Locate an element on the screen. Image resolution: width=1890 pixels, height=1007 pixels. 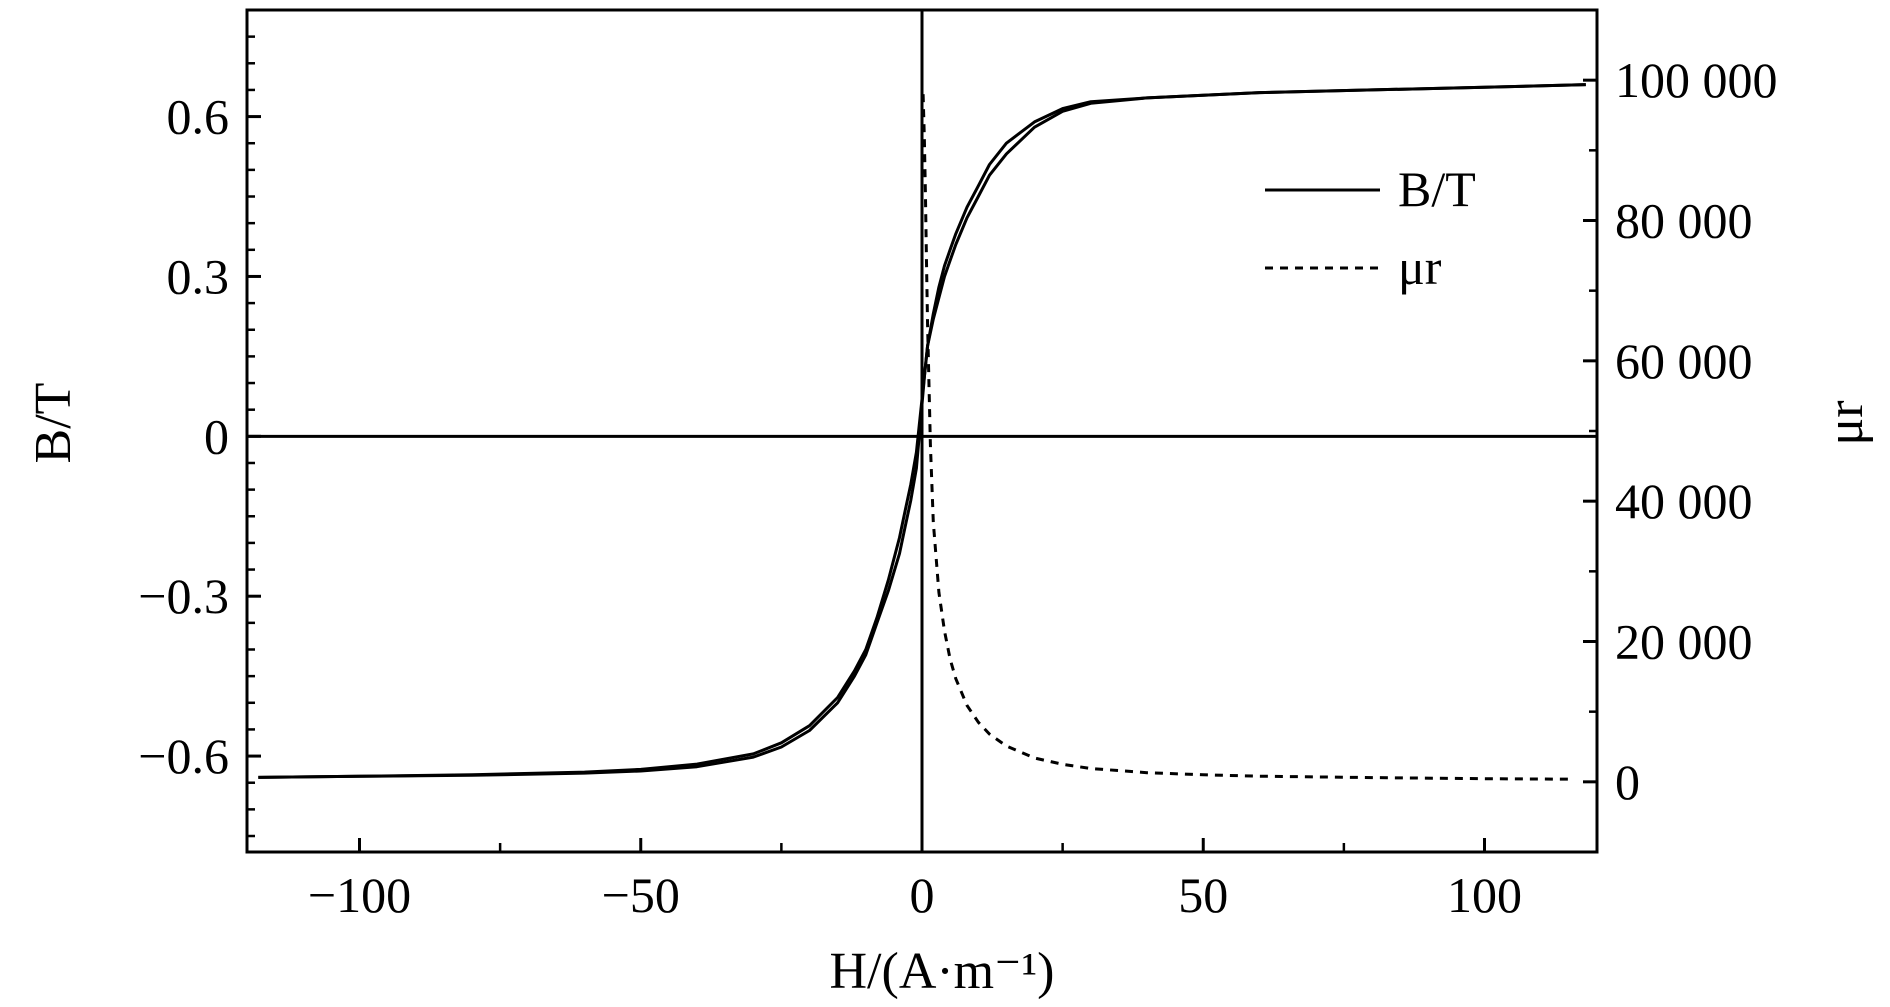
x-tick-label: 0 is located at coordinates (922, 895).